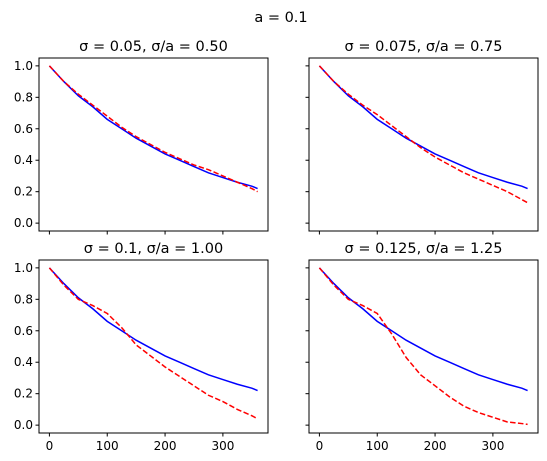  Describe the element at coordinates (153, 47) in the screenshot. I see `subplot-title: σ = 0.05, σ/a = 0.50` at that location.